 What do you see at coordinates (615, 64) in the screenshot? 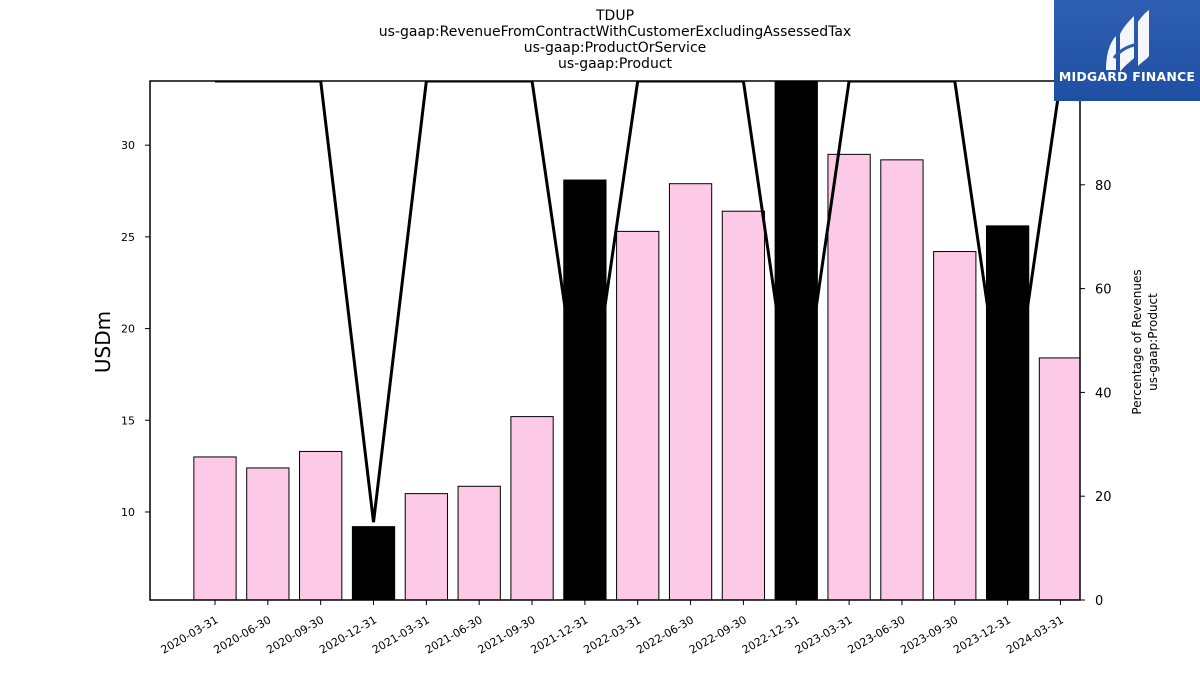
I see `title-line-member: us-gaap:Product` at bounding box center [615, 64].